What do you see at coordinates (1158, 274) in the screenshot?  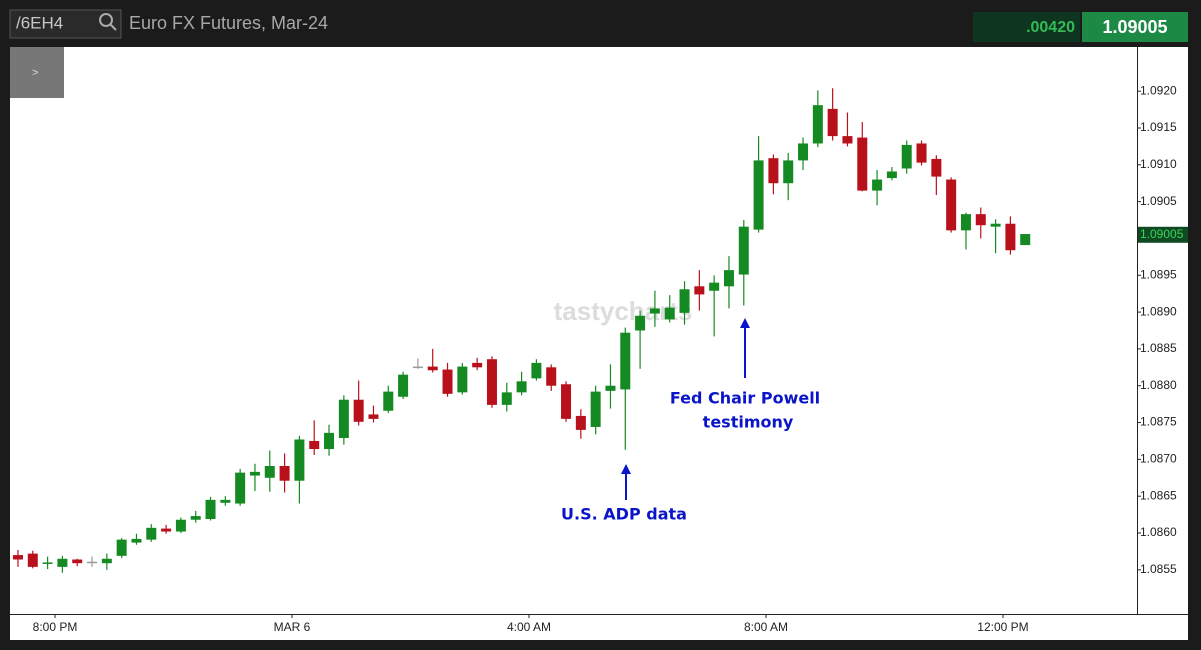 I see `y-tick-label: 1.0895` at bounding box center [1158, 274].